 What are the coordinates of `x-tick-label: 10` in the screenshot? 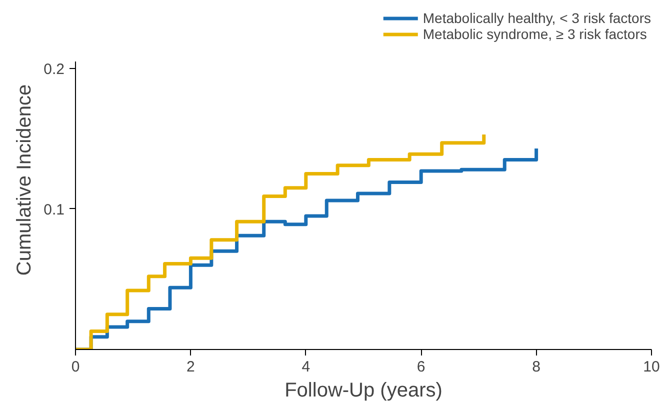 It's located at (651, 367).